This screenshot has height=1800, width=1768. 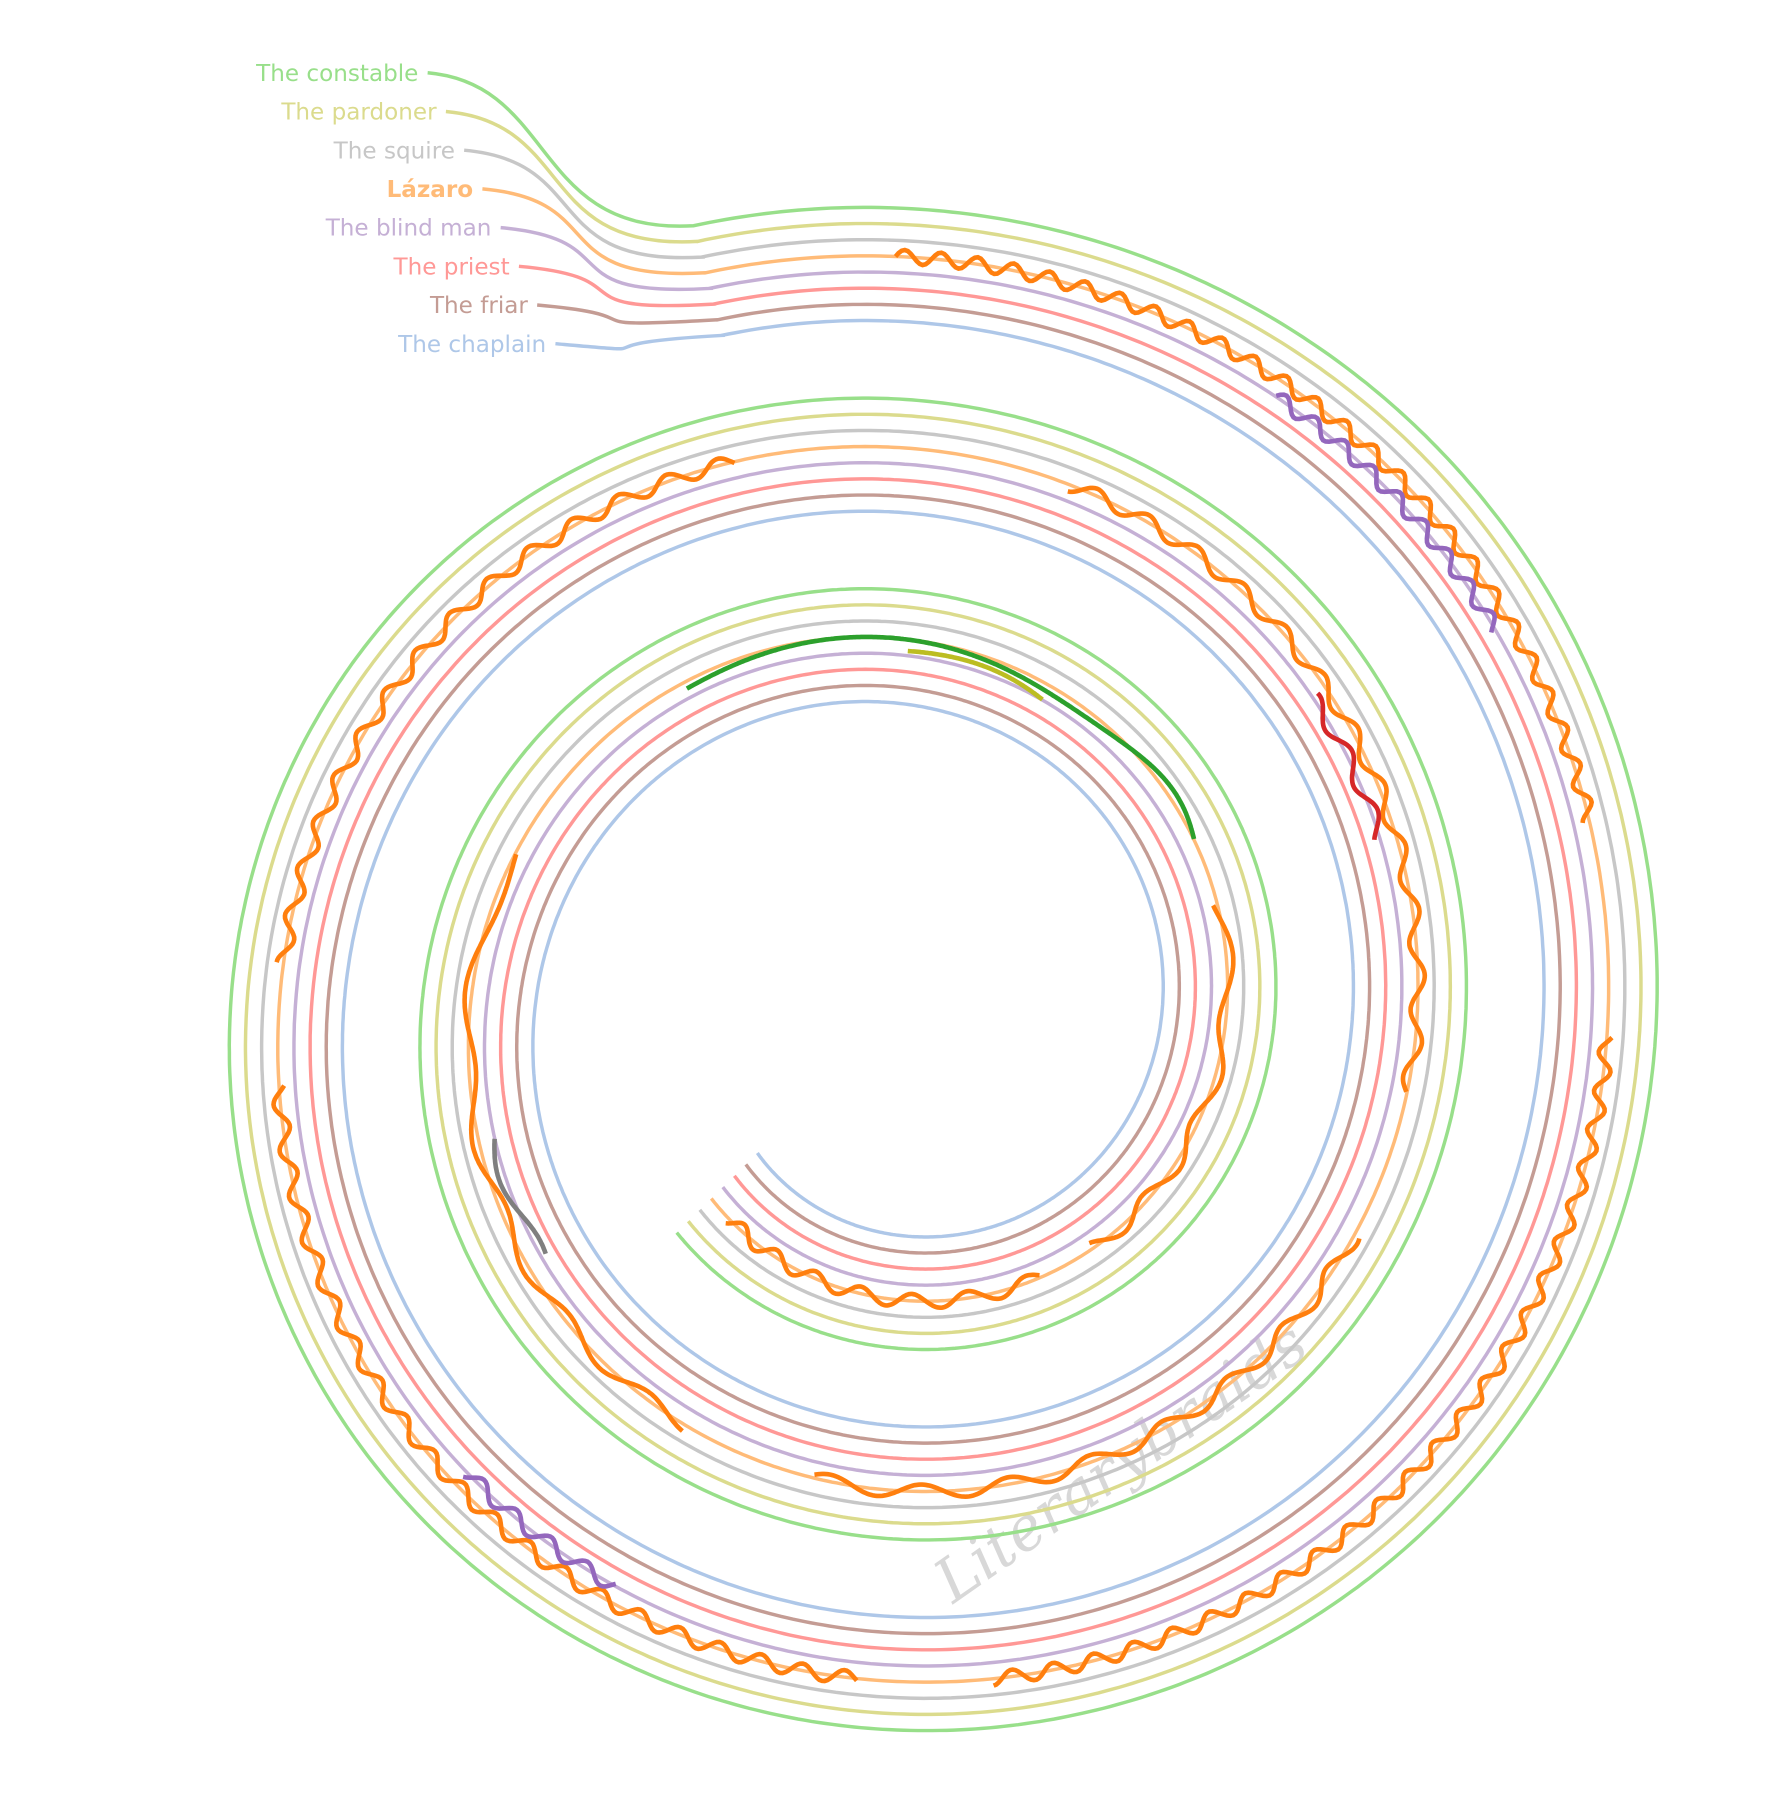 I want to click on character-label: The squire, so click(x=394, y=151).